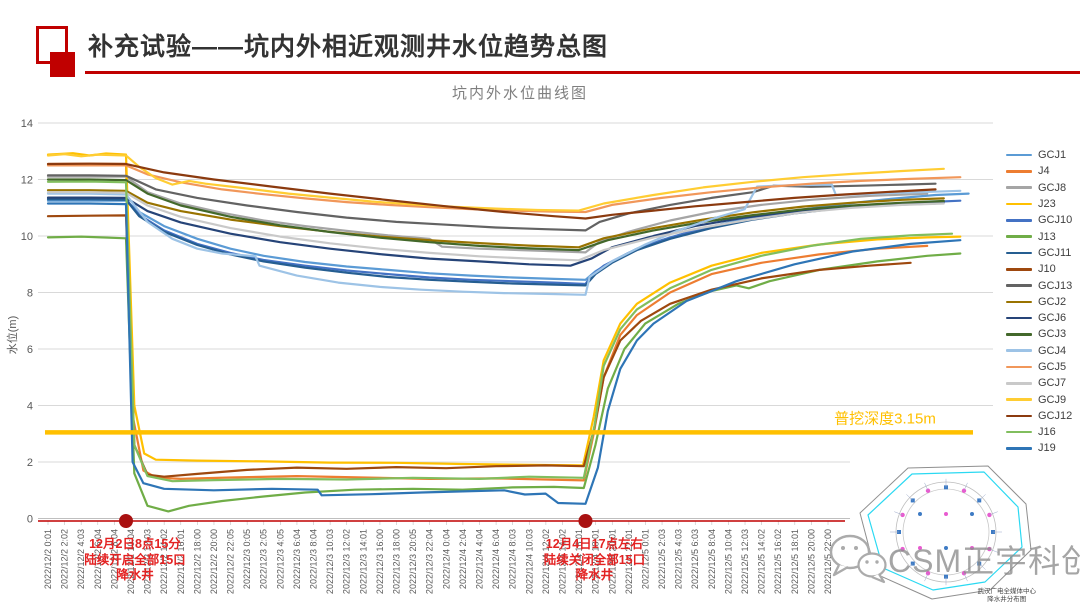  I want to click on x-tick-label: 2022/12/3 22:04, so click(430, 561).